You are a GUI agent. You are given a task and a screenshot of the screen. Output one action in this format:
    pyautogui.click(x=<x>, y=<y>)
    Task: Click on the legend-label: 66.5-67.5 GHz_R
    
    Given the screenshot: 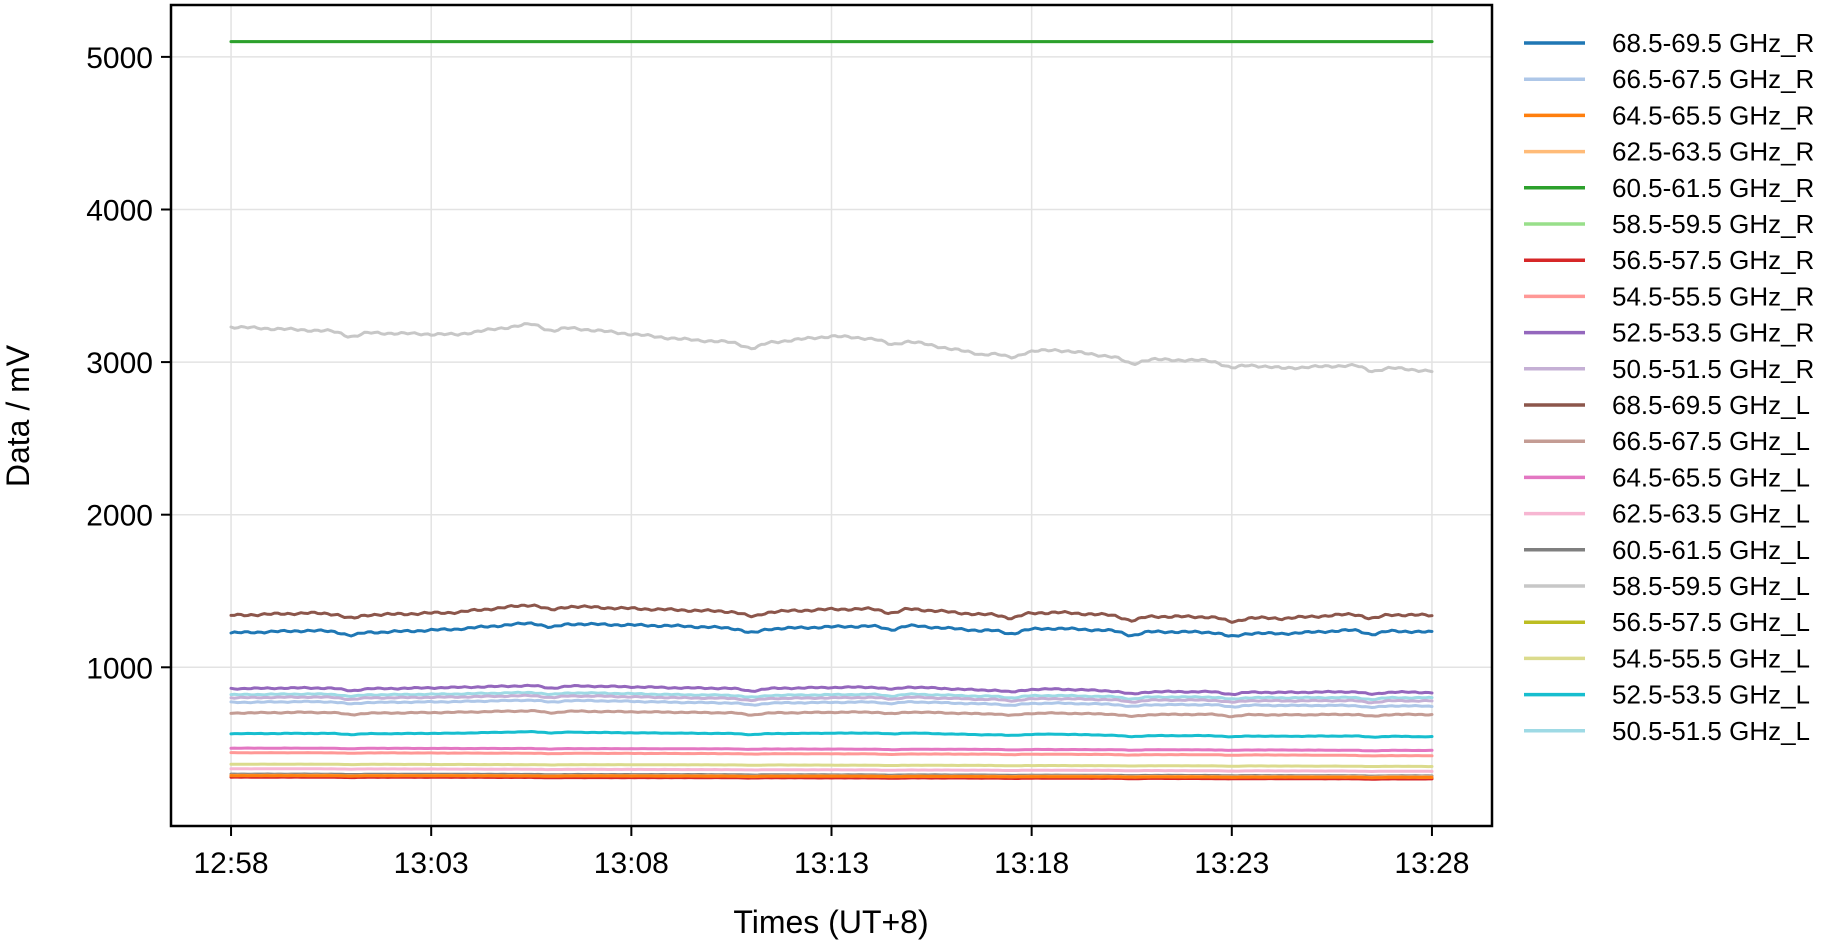 What is the action you would take?
    pyautogui.click(x=1713, y=79)
    